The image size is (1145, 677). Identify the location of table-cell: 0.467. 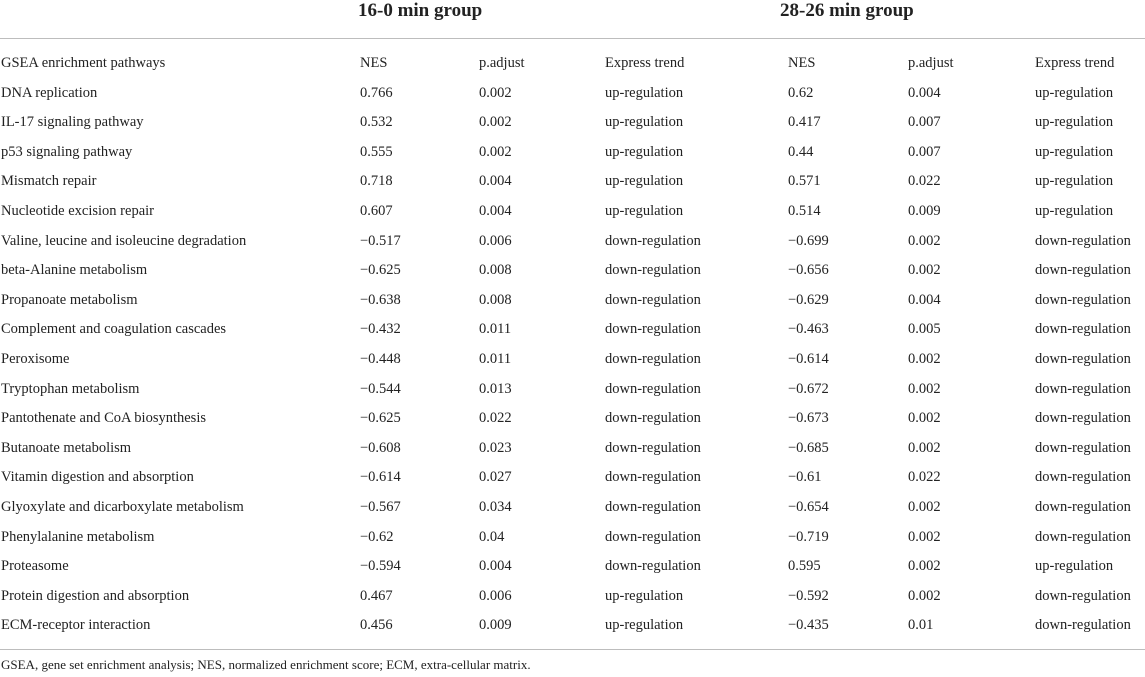
(376, 595).